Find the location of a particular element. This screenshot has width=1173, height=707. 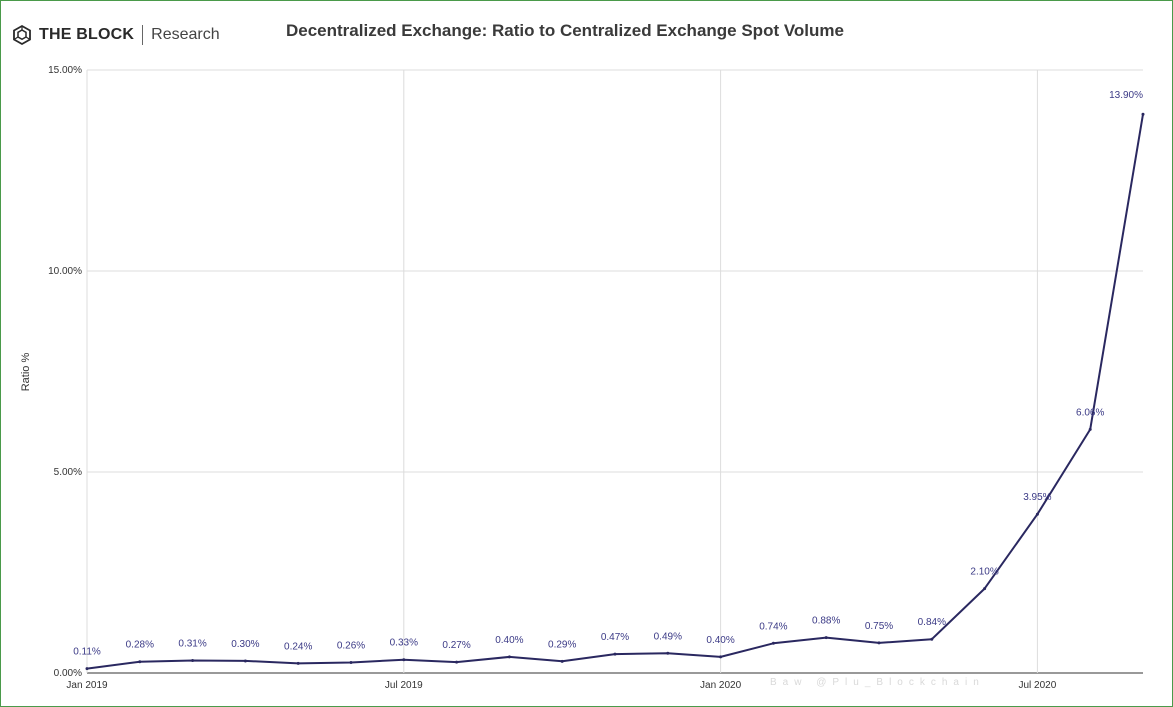

data-label: 0.11% is located at coordinates (87, 652).